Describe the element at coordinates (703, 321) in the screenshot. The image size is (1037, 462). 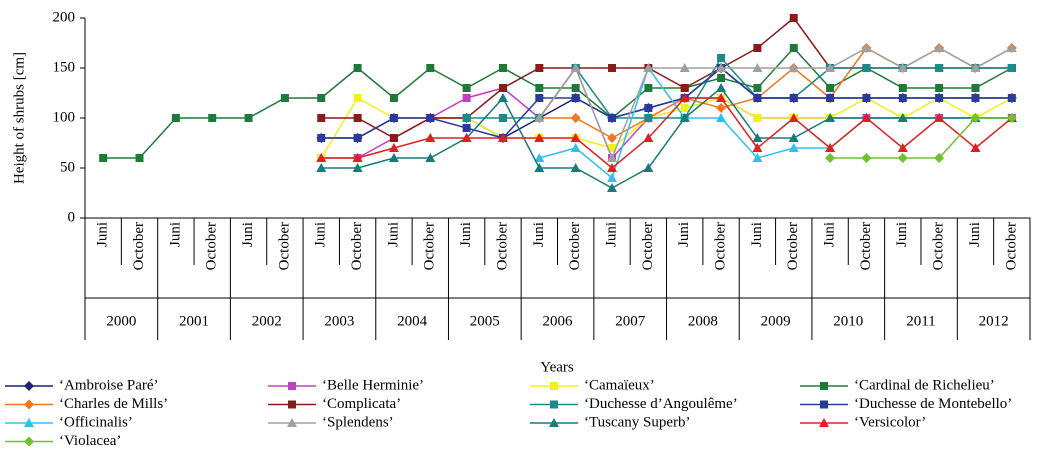
I see `x-group-label: 2008` at that location.